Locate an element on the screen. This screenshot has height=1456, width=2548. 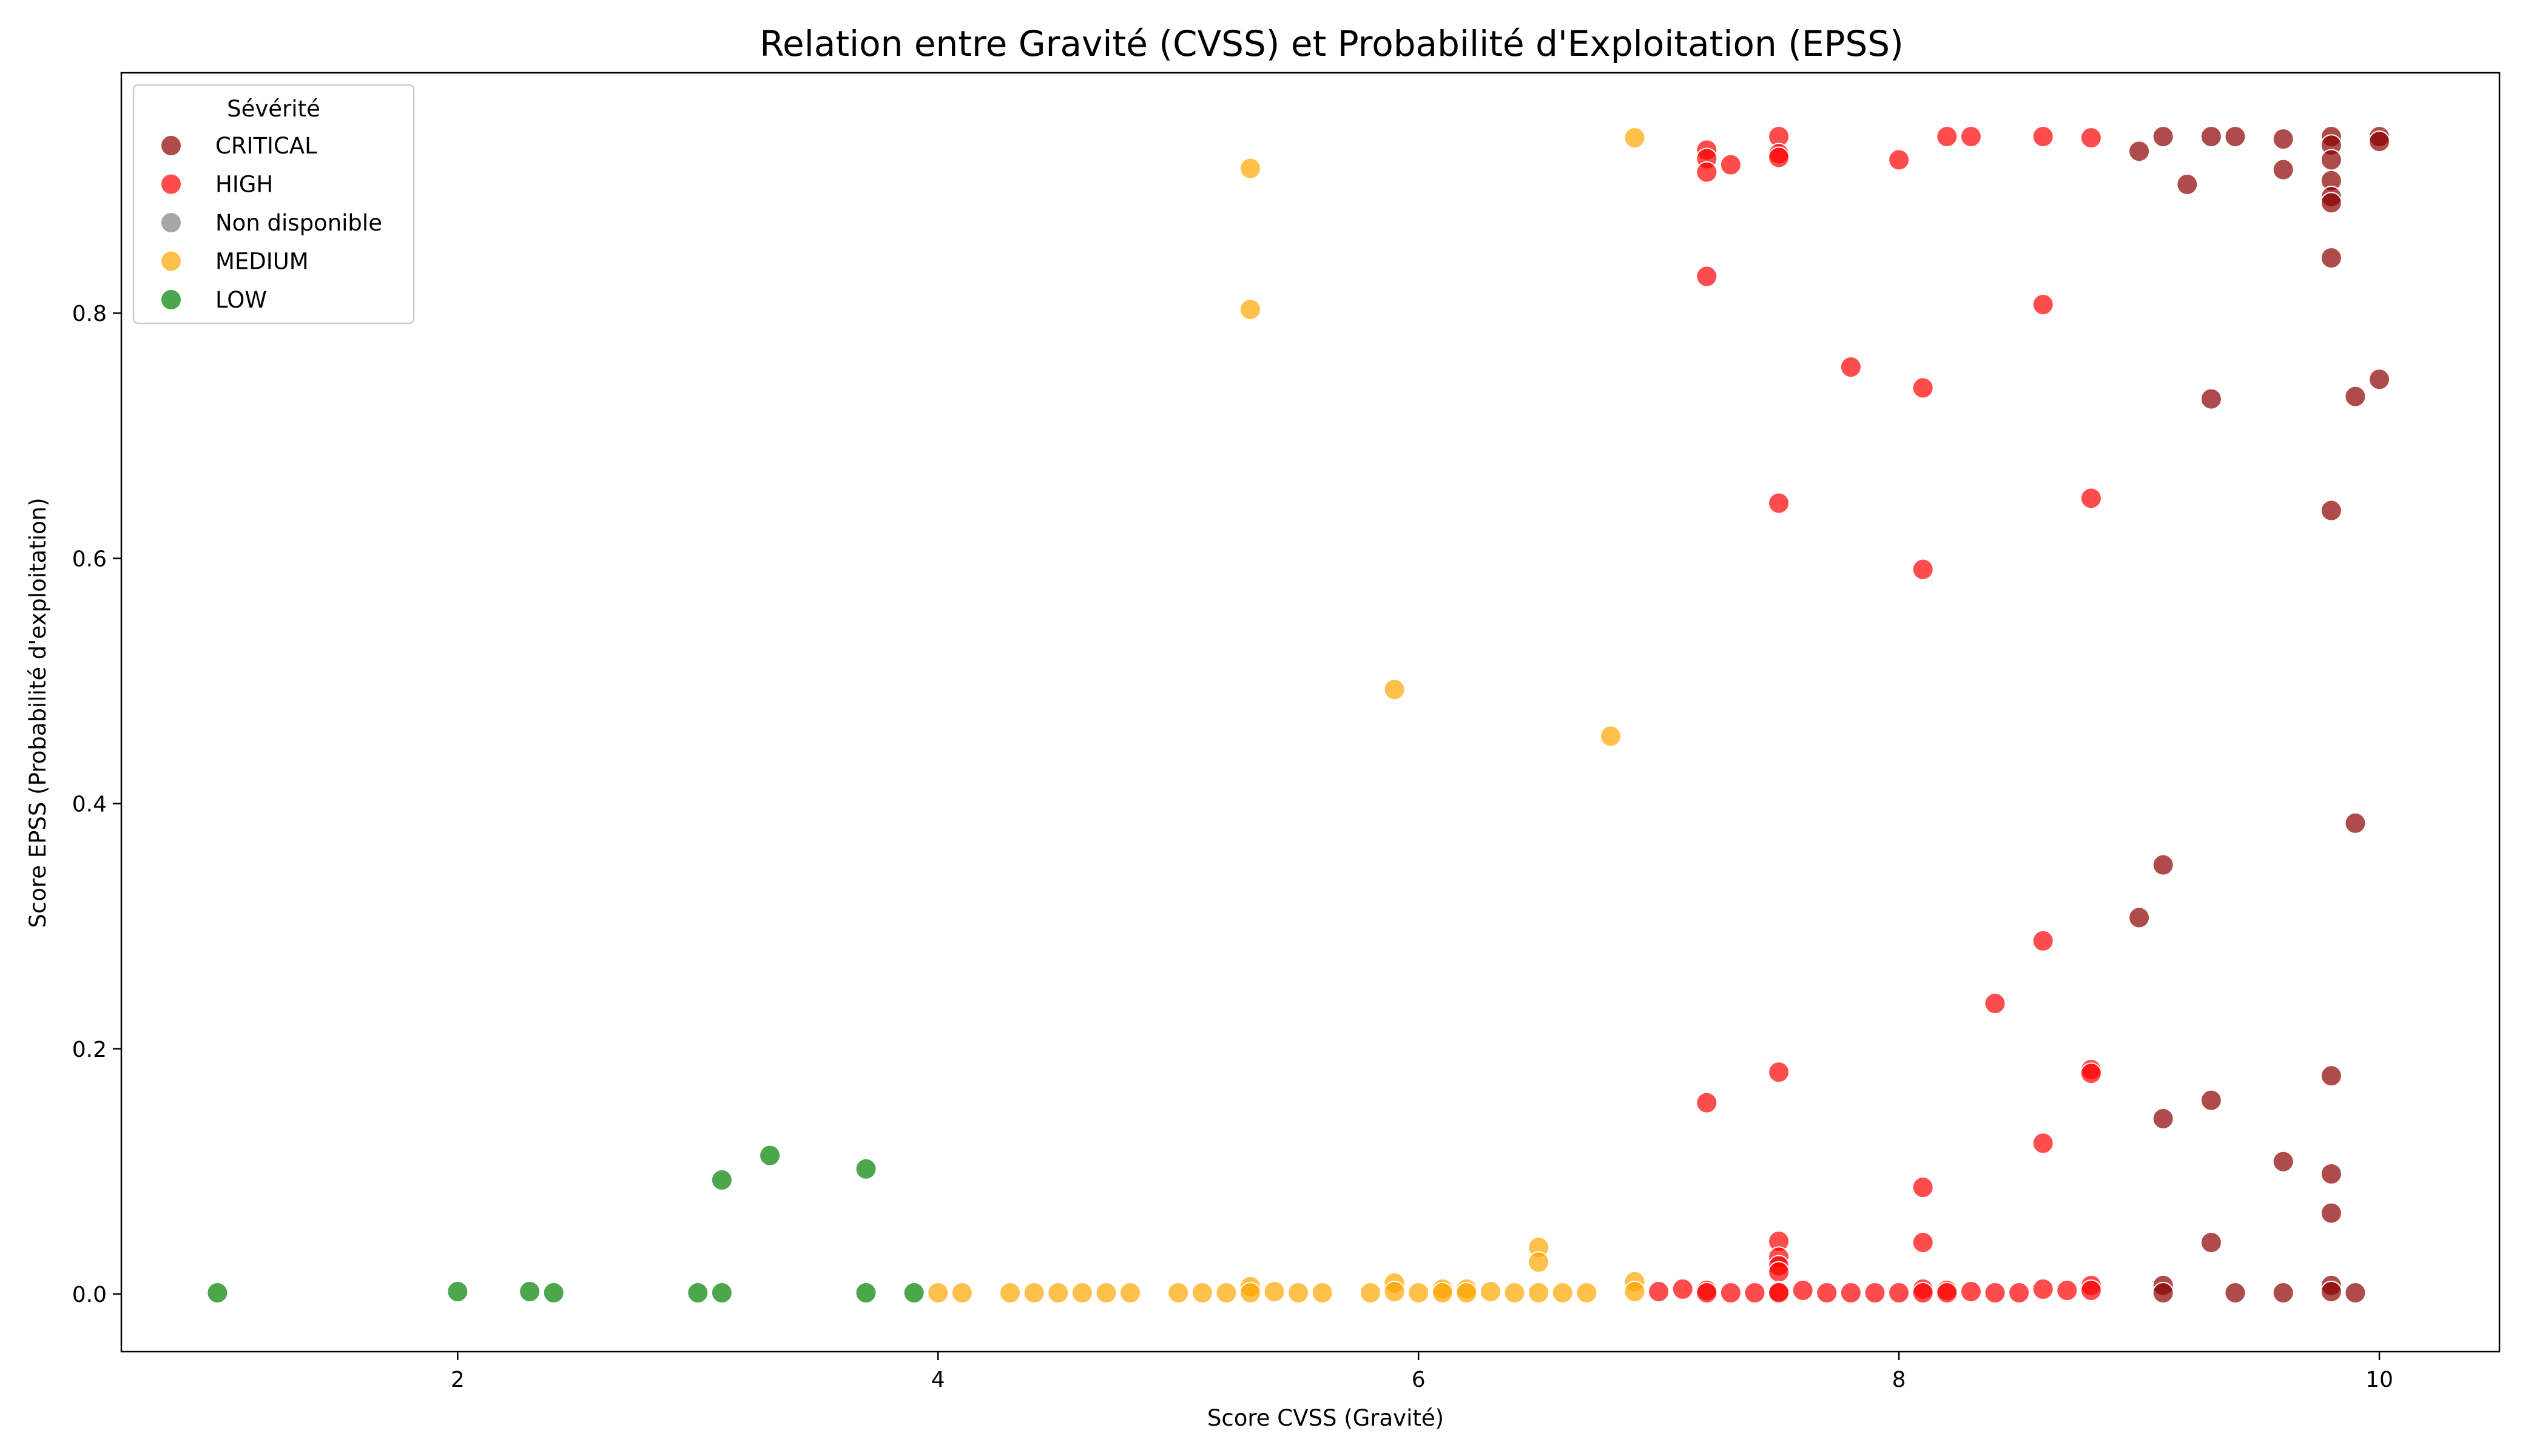
legend-entries: CRITICAL HIGH Non disponible MEDIUM LOW is located at coordinates (271, 223).